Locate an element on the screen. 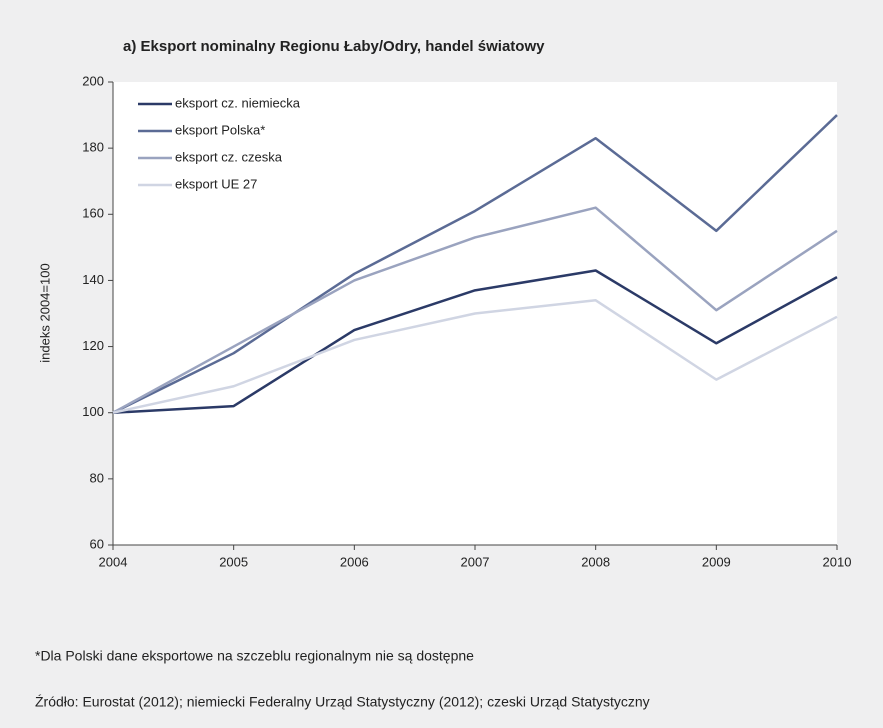 The image size is (883, 728). y-tick-label: 200 is located at coordinates (93, 80).